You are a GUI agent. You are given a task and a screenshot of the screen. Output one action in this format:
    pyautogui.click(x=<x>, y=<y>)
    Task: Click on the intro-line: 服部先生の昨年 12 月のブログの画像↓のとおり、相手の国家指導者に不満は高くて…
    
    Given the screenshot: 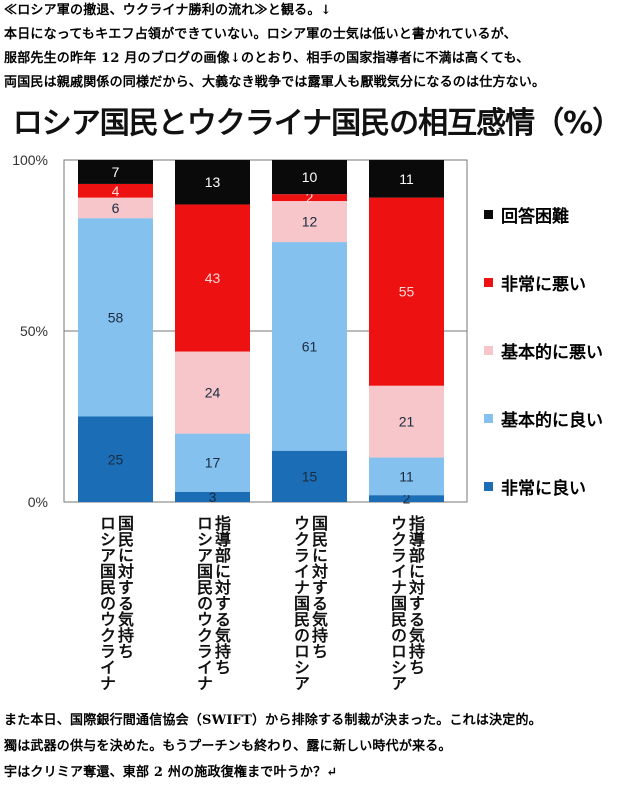 What is the action you would take?
    pyautogui.click(x=267, y=58)
    